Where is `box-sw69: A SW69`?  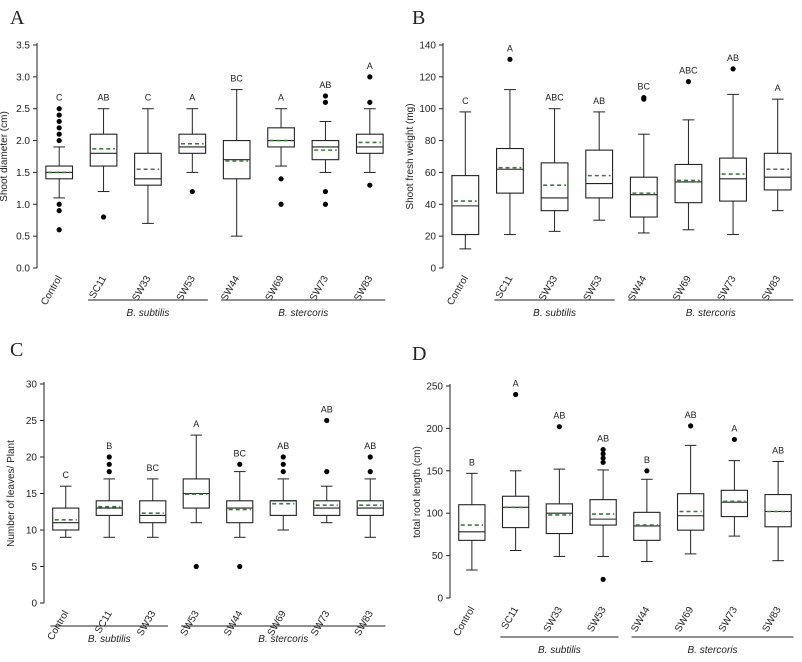 box-sw69: A SW69 is located at coordinates (279, 198).